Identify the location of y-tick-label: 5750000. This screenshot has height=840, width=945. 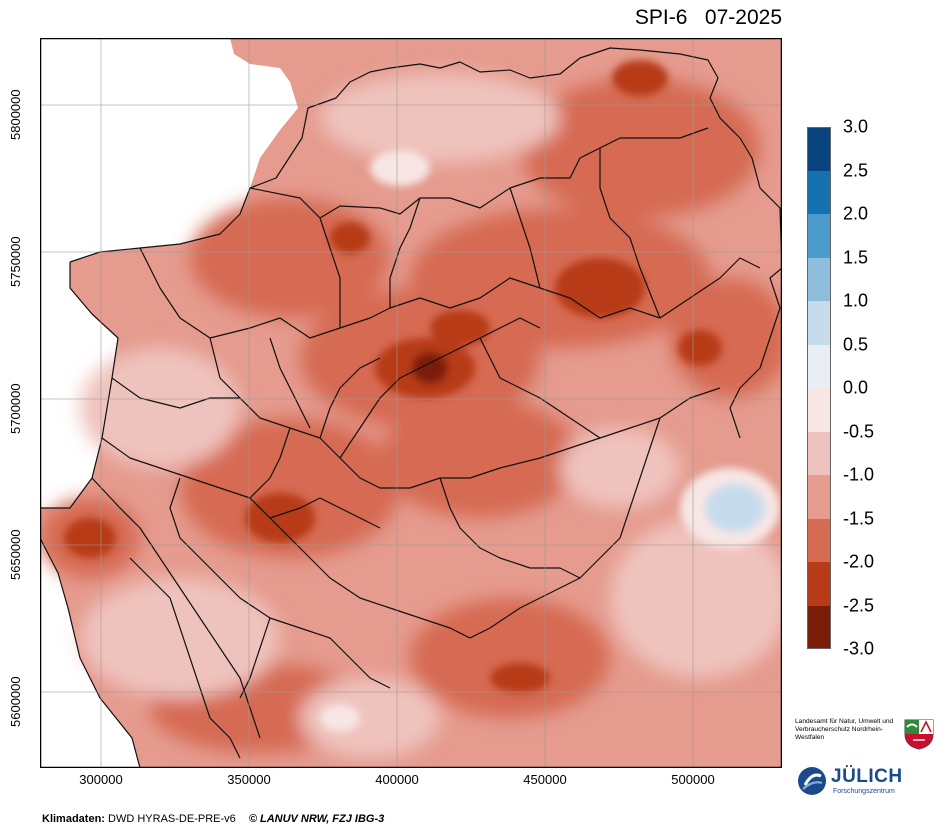
(15, 261).